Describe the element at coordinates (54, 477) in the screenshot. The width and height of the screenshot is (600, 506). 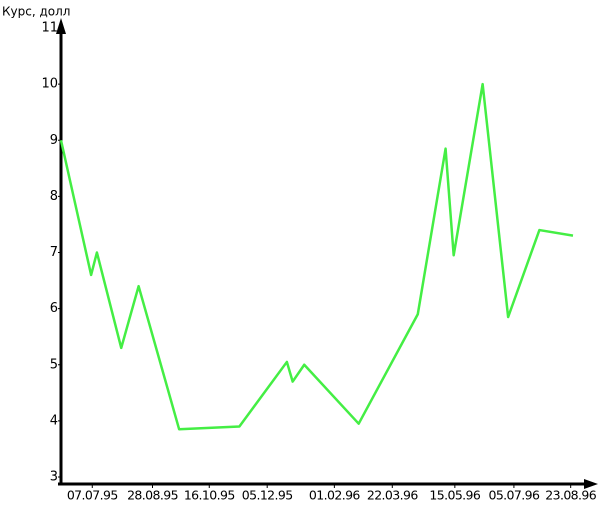
I see `y-tick-label: 3` at that location.